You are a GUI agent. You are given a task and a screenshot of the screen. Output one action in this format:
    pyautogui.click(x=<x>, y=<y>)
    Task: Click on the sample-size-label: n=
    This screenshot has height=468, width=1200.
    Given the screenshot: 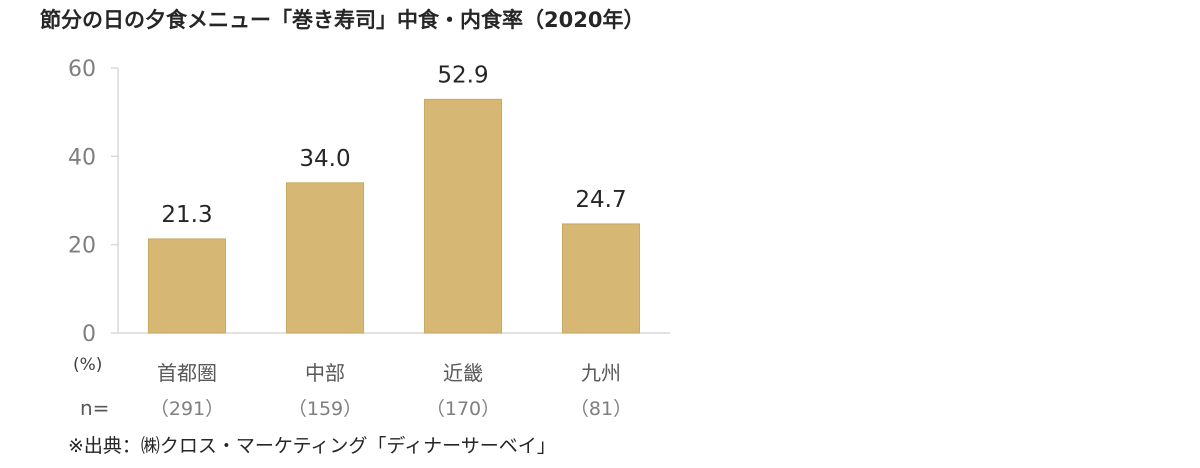 What is the action you would take?
    pyautogui.click(x=94, y=408)
    